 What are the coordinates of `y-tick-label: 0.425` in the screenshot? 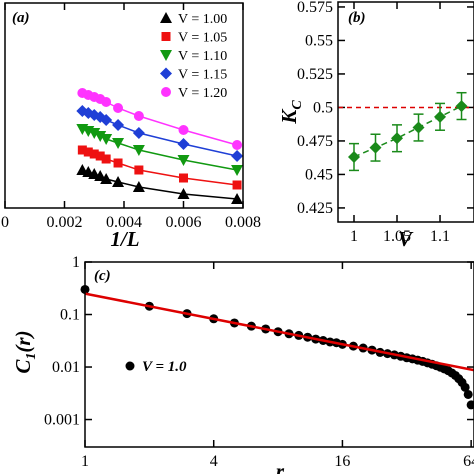 It's located at (315, 208).